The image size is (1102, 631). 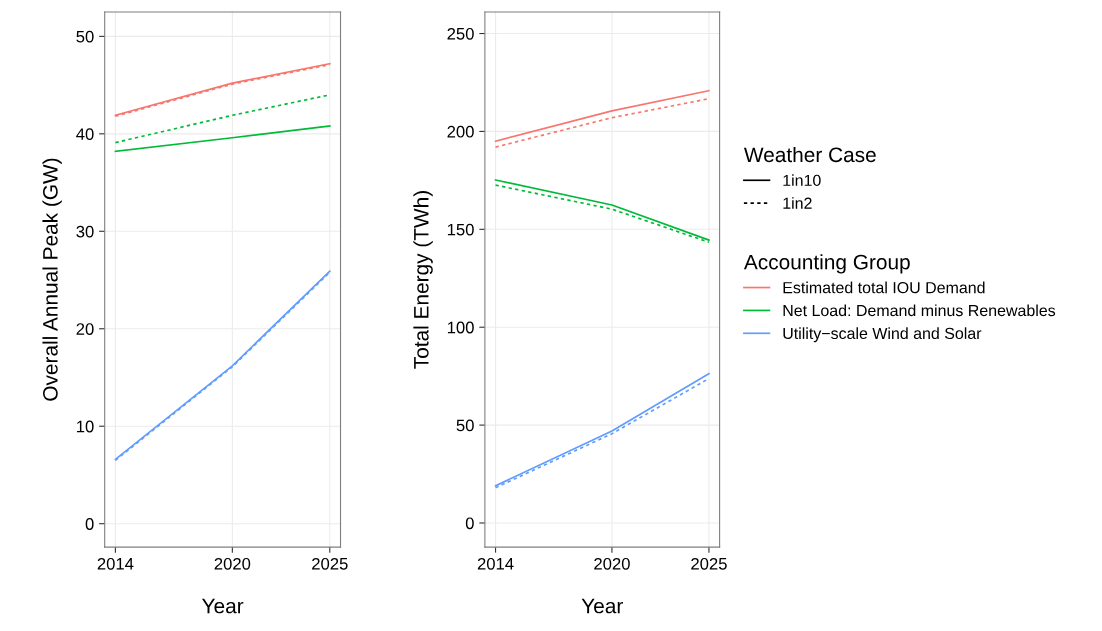 I want to click on text: 1in10, so click(x=802, y=180).